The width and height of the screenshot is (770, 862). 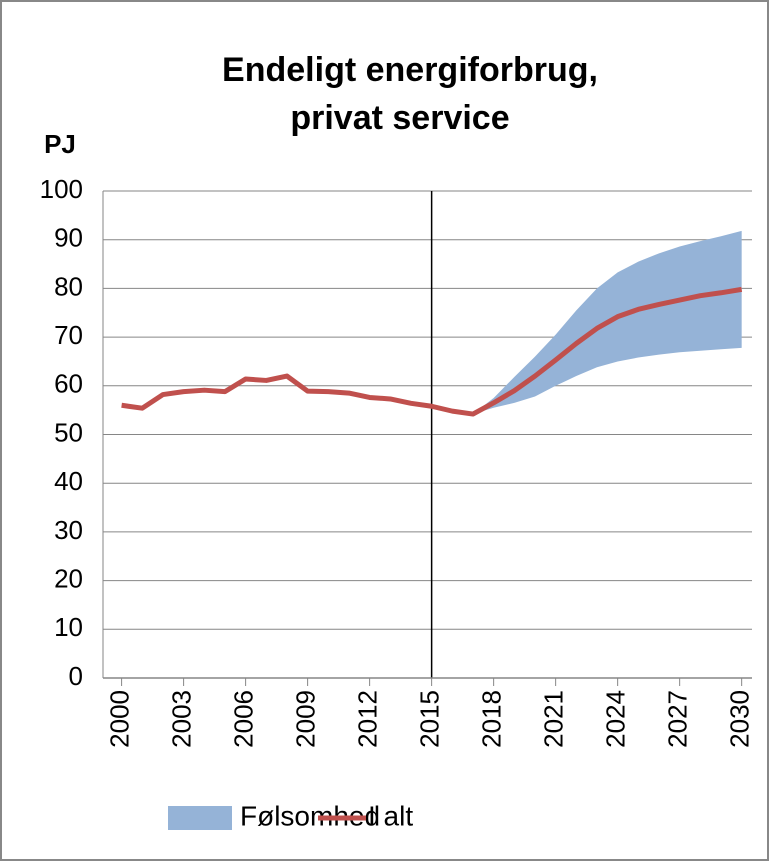 What do you see at coordinates (200, 818) in the screenshot?
I see `legend-swatch` at bounding box center [200, 818].